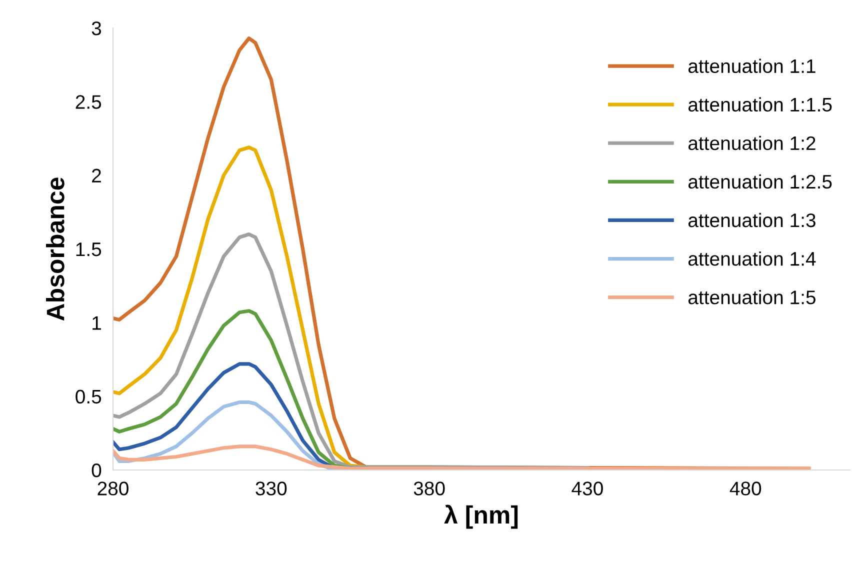 Image resolution: width=854 pixels, height=565 pixels. What do you see at coordinates (89, 397) in the screenshot?
I see `y-tick-label: 0.5` at bounding box center [89, 397].